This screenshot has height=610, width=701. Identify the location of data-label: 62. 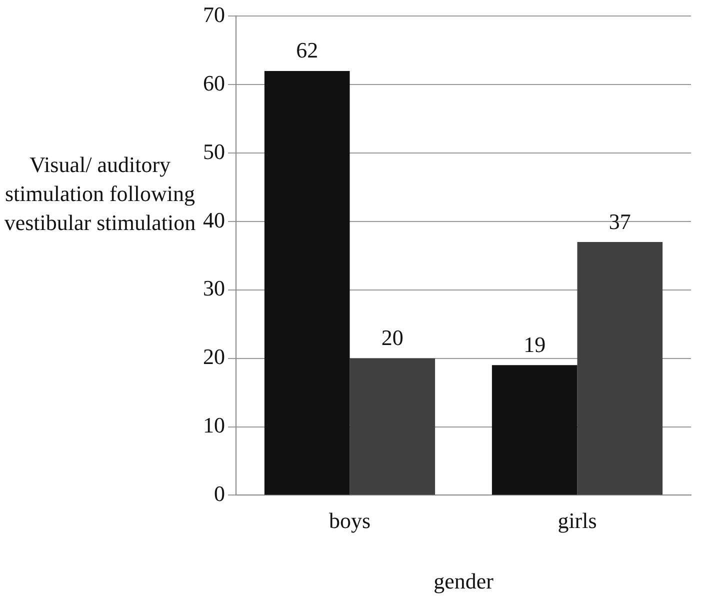
(307, 50).